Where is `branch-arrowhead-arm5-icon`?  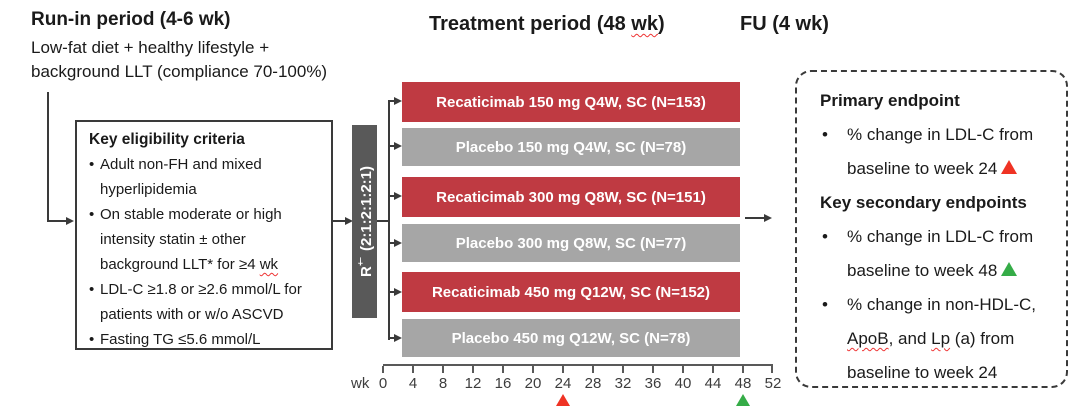
branch-arrowhead-arm5-icon is located at coordinates (398, 291).